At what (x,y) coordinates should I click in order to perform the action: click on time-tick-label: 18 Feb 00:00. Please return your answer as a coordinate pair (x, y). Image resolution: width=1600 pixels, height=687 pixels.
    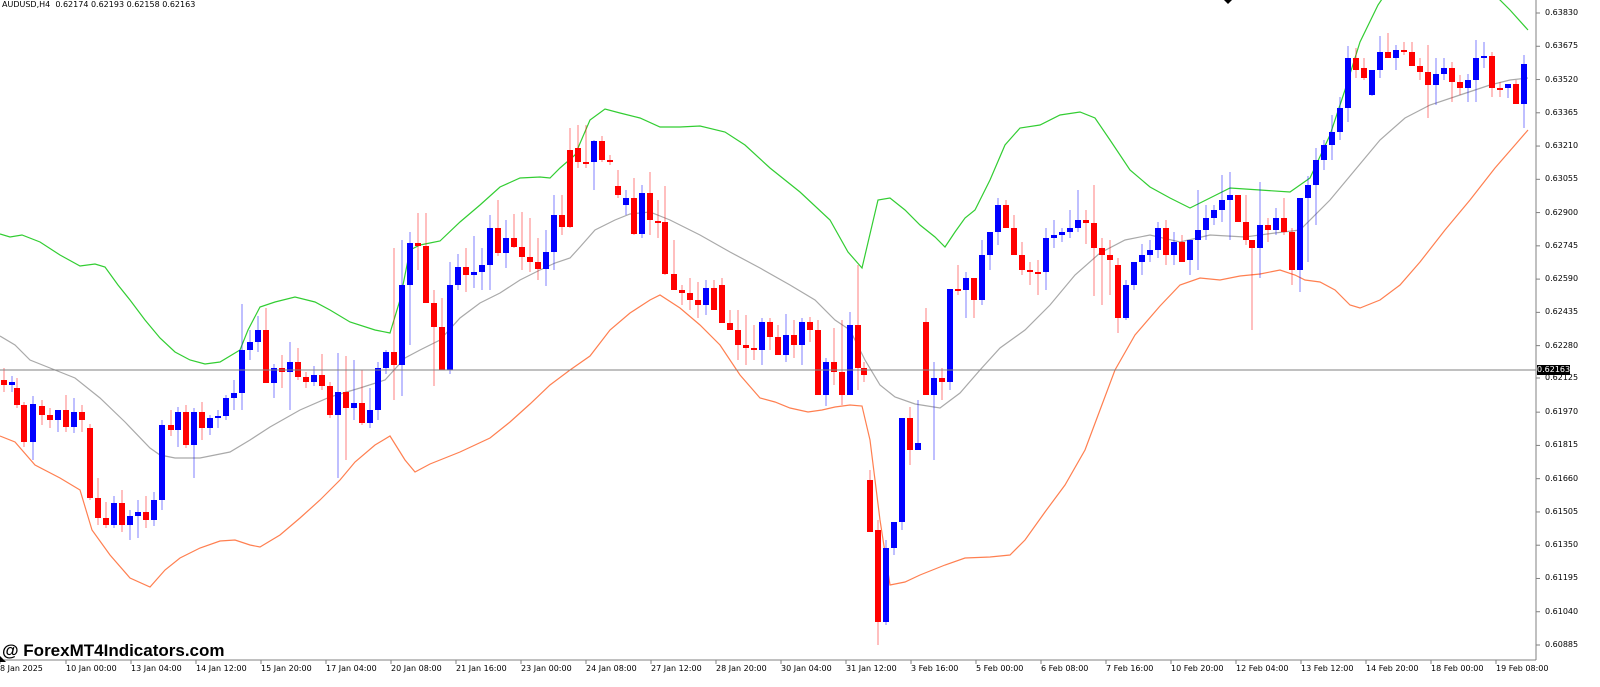
    Looking at the image, I should click on (1457, 668).